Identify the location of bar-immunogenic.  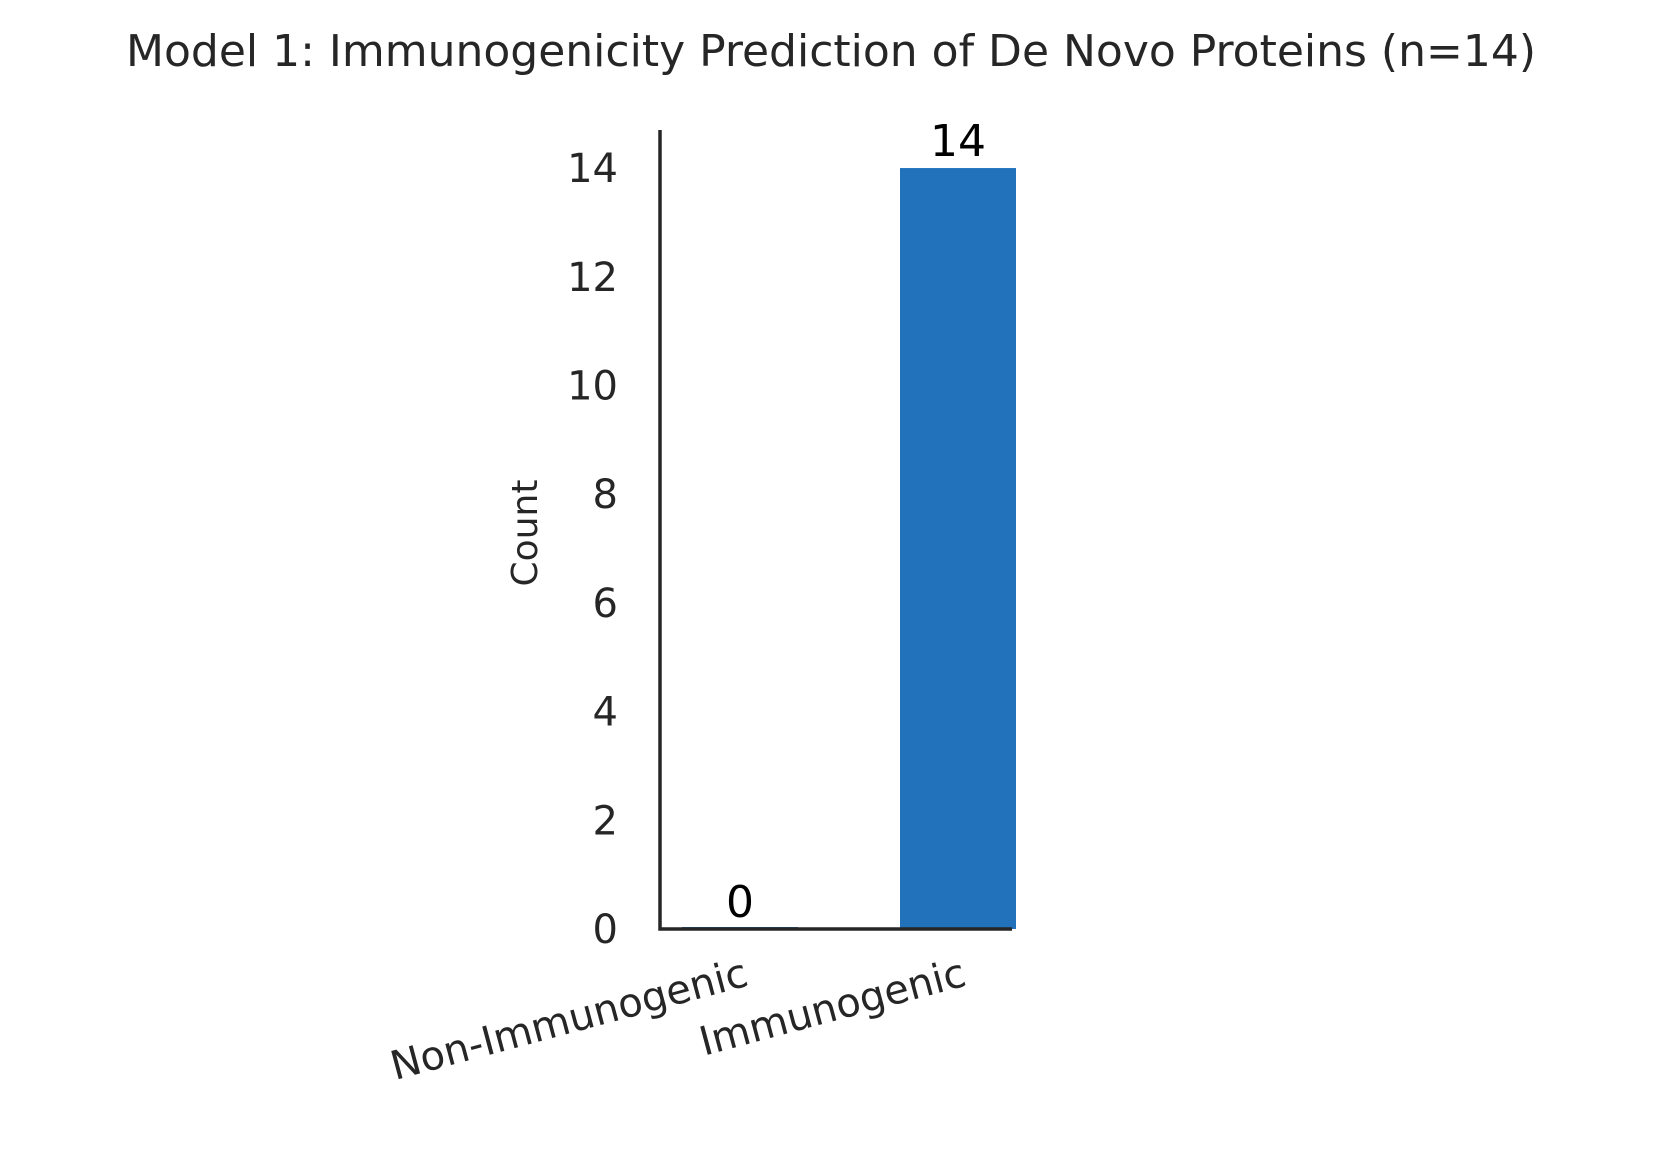
(958, 549).